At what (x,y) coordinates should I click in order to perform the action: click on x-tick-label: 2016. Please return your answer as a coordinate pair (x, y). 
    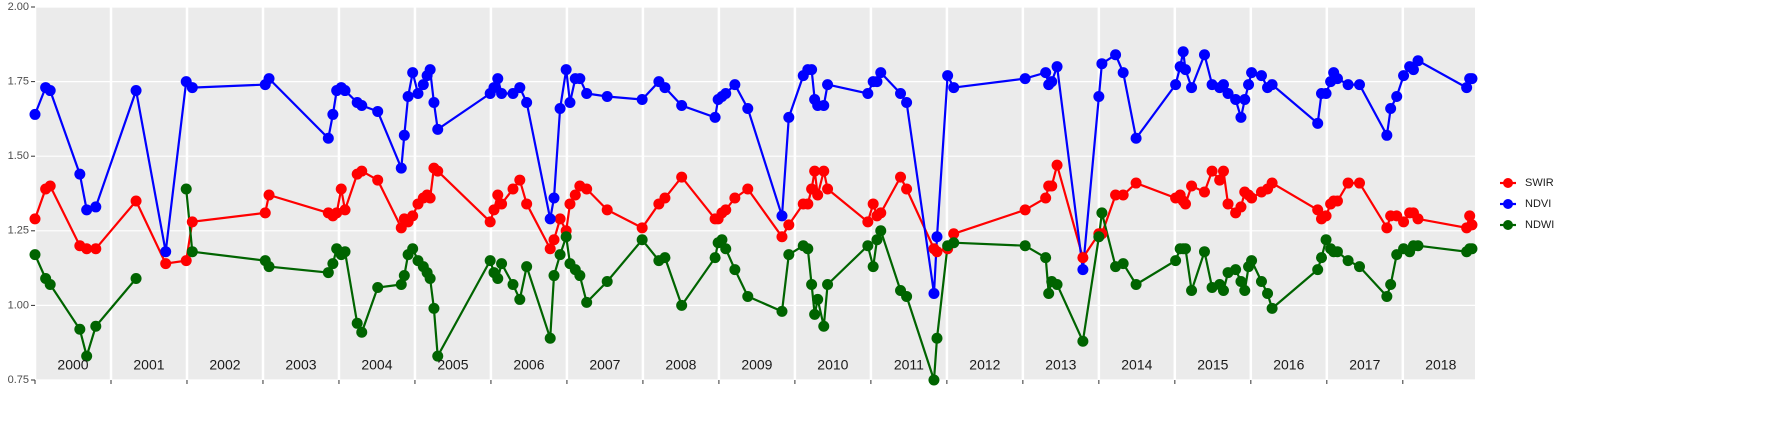
    Looking at the image, I should click on (1288, 365).